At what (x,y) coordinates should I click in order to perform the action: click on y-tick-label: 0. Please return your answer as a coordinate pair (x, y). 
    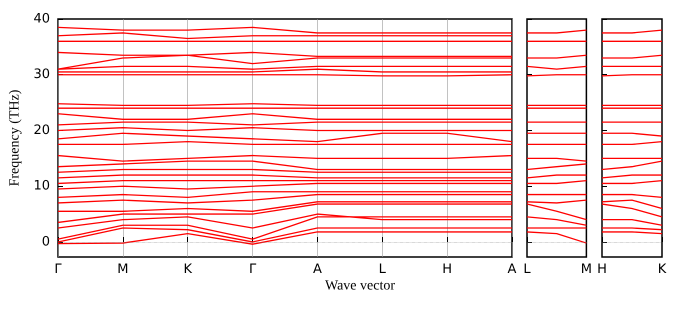
    Looking at the image, I should click on (46, 242).